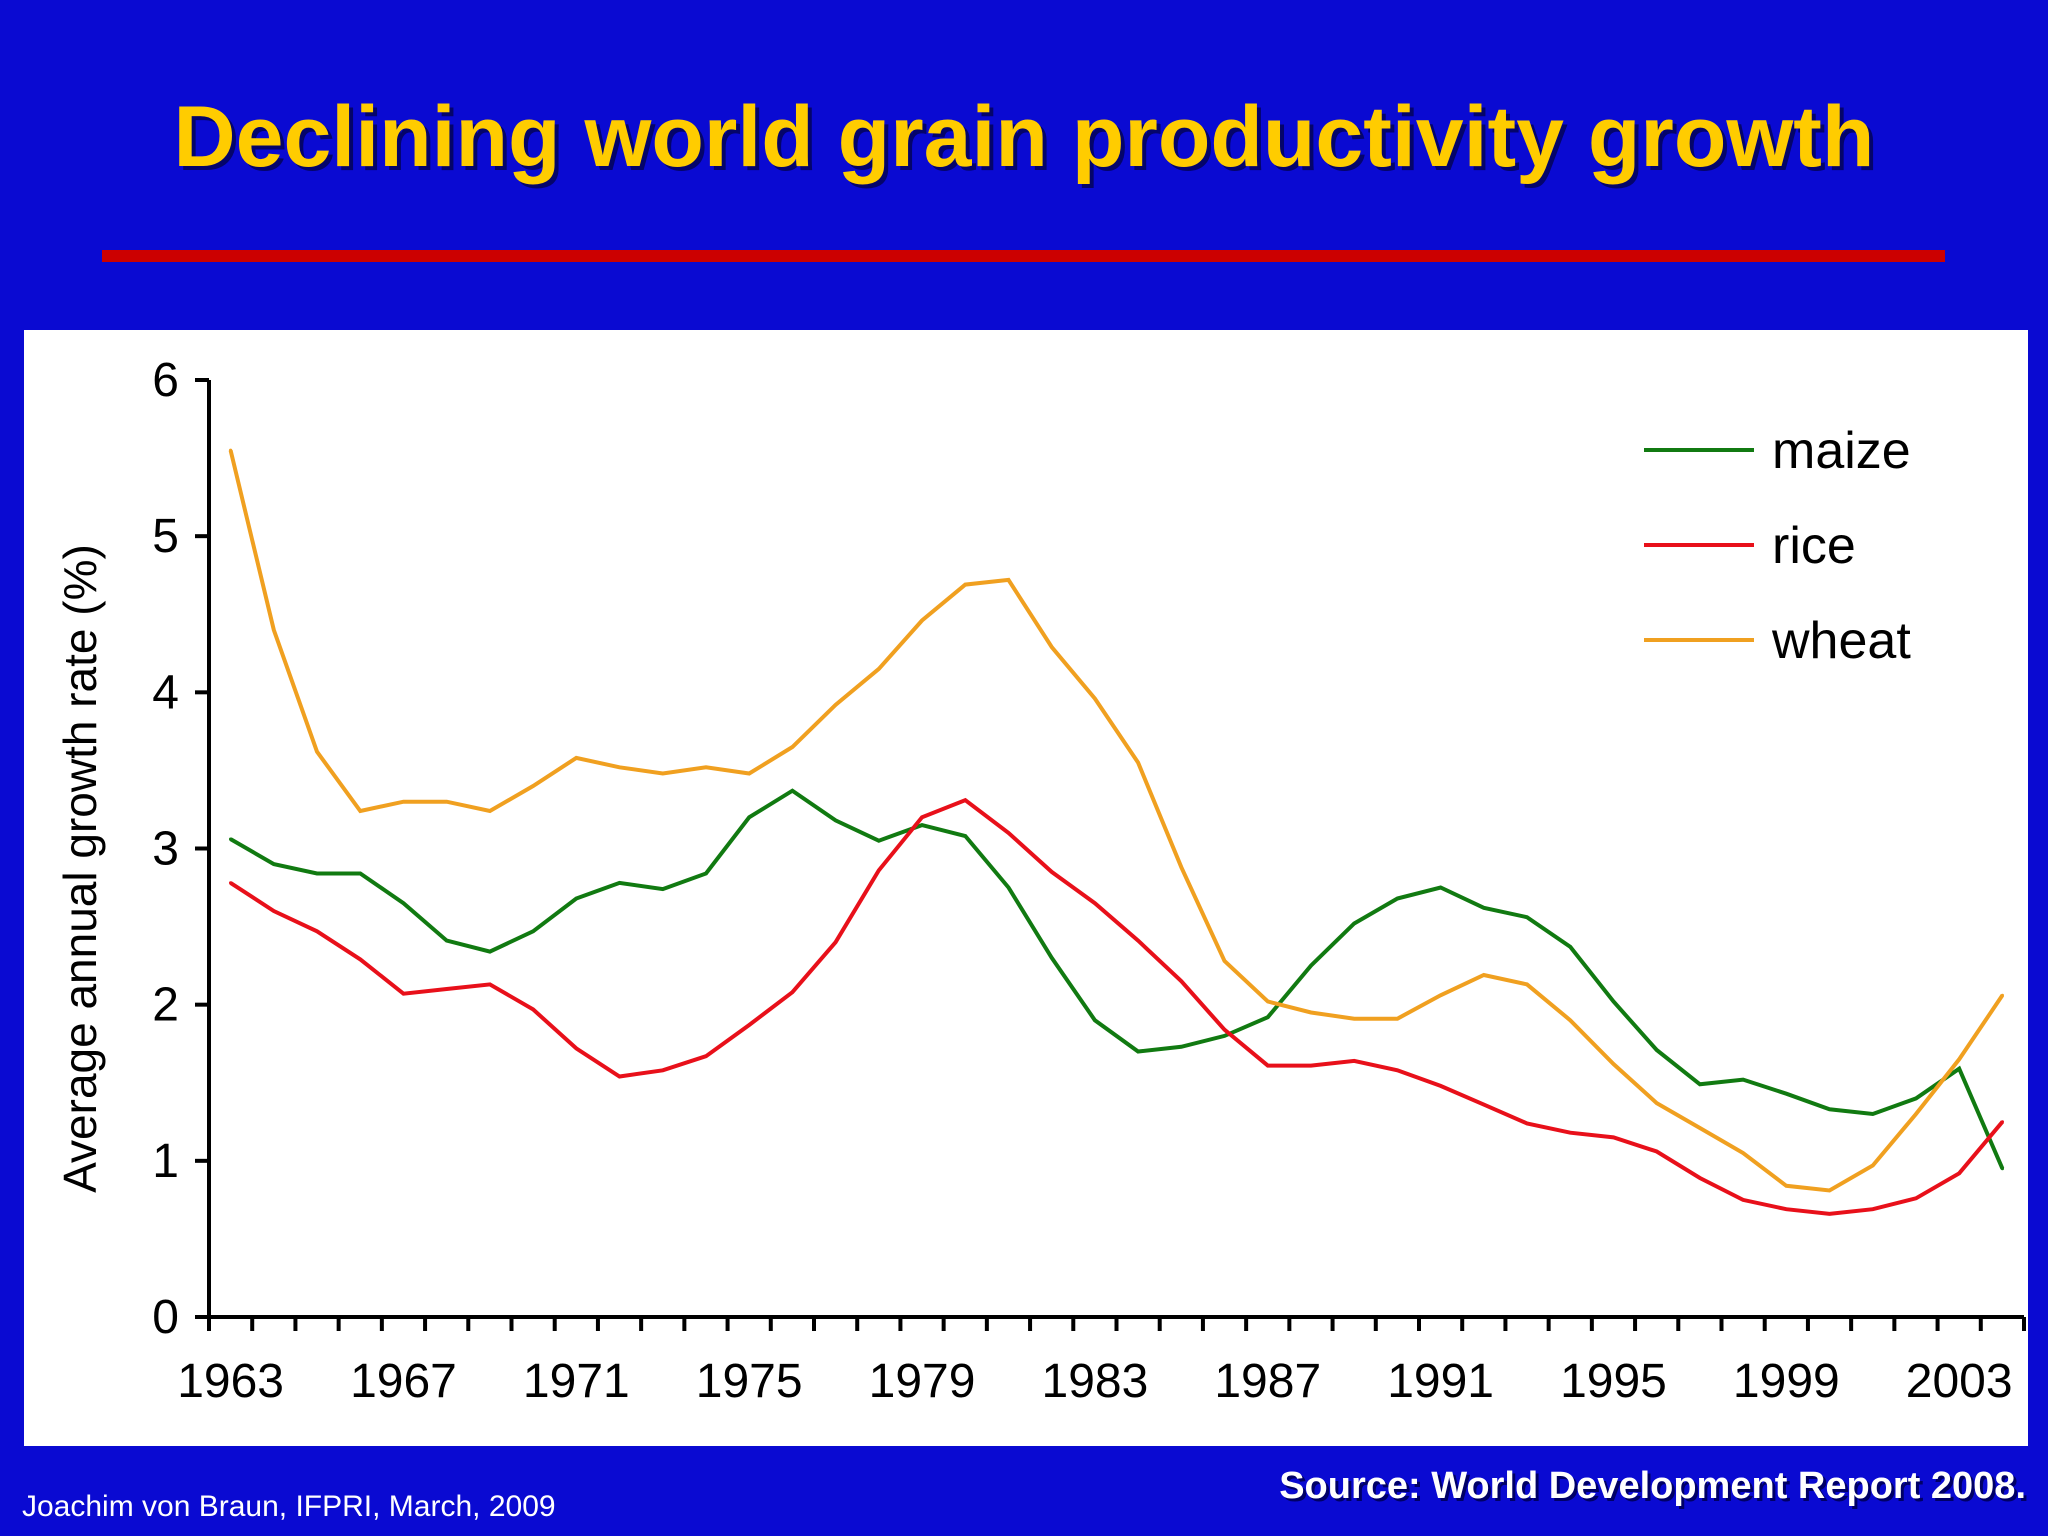 The width and height of the screenshot is (2048, 1536). Describe the element at coordinates (1959, 1381) in the screenshot. I see `x-tick-label: 2003` at that location.